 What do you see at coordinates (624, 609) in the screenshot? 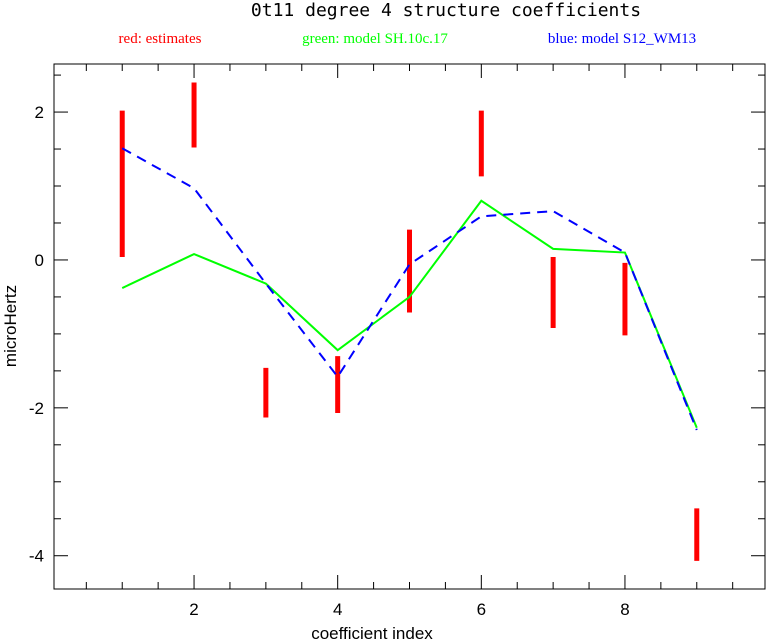
I see `x-tick-label: 8` at bounding box center [624, 609].